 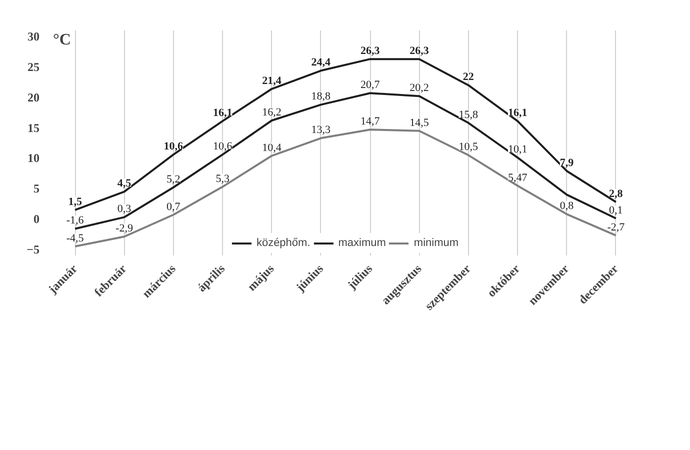 I want to click on data-label: 5,2, so click(x=173, y=179).